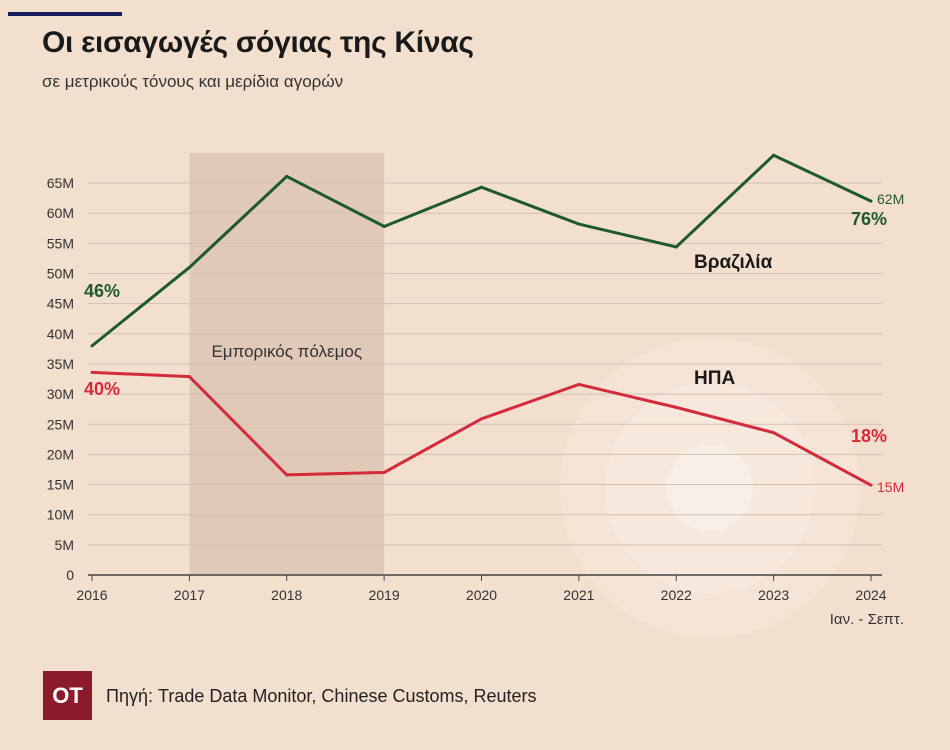 The height and width of the screenshot is (750, 950). Describe the element at coordinates (258, 42) in the screenshot. I see `chart-title: Οι εισαγωγές σόγιας της Κίνας` at that location.